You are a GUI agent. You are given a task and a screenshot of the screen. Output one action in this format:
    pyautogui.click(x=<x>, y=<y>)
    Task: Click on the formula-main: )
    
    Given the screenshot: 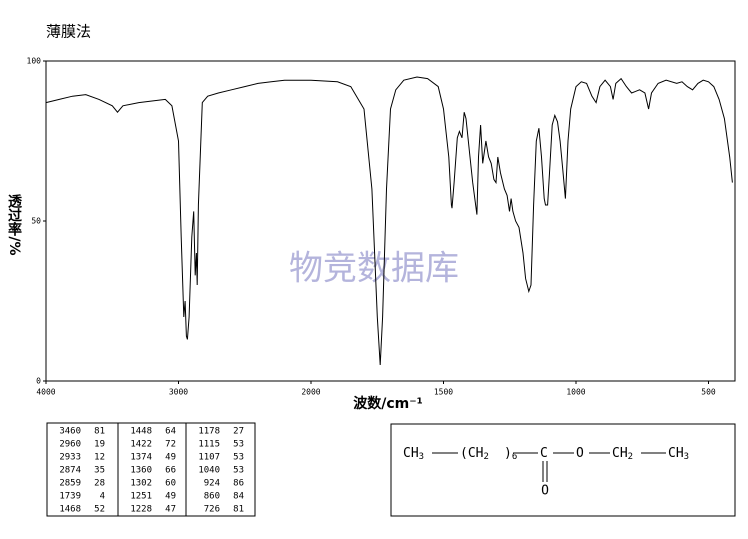 What is the action you would take?
    pyautogui.click(x=508, y=453)
    